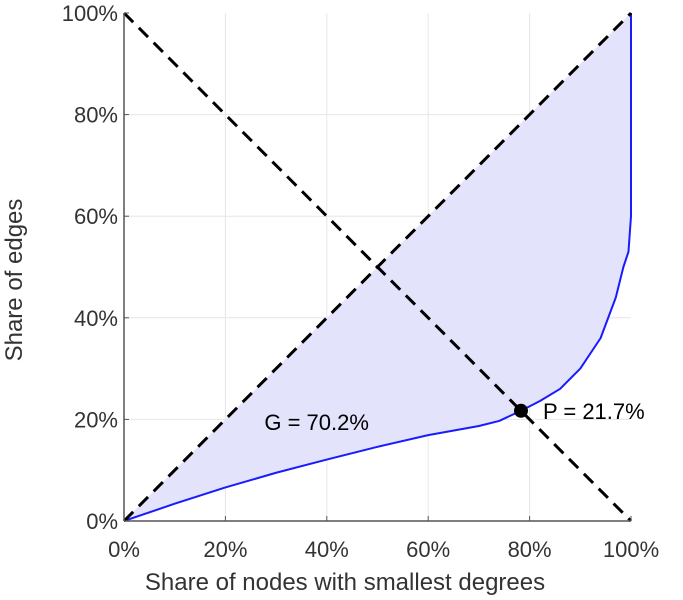 This screenshot has height=600, width=683. What do you see at coordinates (95, 267) in the screenshot?
I see `y-tick-labels: 0% 20% 40% 60% 80% 100%` at bounding box center [95, 267].